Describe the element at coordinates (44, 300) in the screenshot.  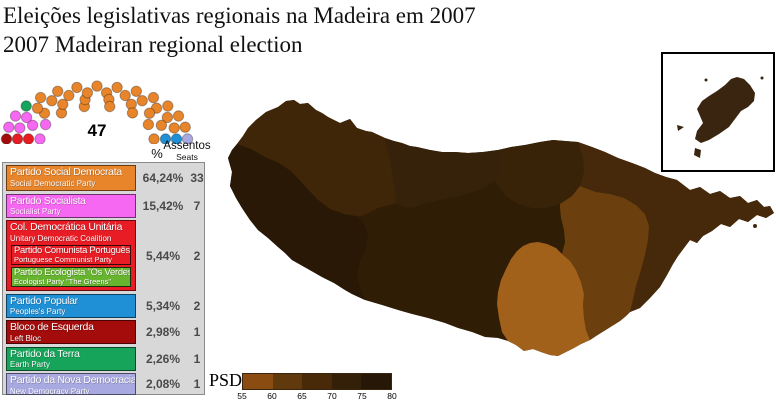
I see `party-name-pt: Partido Popular` at that location.